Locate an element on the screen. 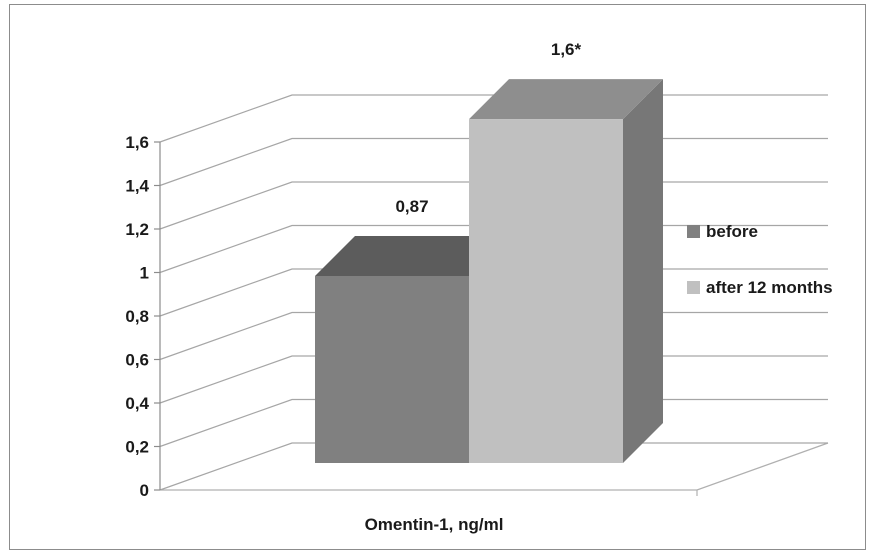  y-tick-label: 0 is located at coordinates (144, 490).